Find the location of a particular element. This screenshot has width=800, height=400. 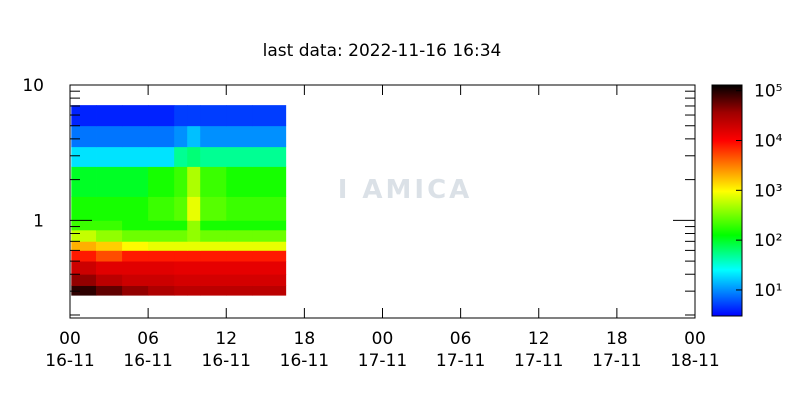

x-tick-label: 12 is located at coordinates (226, 339).